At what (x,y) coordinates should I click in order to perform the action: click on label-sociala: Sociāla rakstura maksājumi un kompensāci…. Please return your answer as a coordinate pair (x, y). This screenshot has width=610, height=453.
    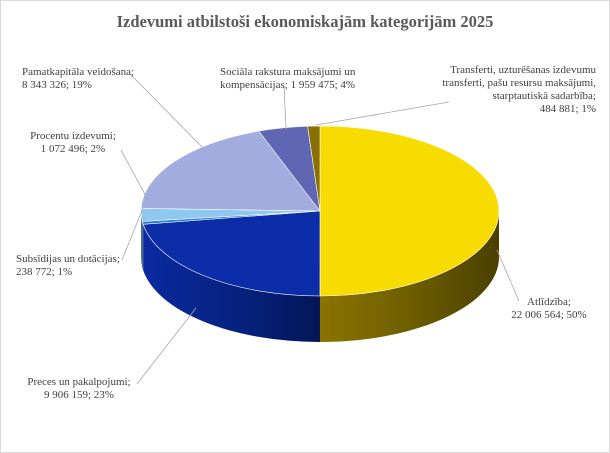
    Looking at the image, I should click on (288, 78).